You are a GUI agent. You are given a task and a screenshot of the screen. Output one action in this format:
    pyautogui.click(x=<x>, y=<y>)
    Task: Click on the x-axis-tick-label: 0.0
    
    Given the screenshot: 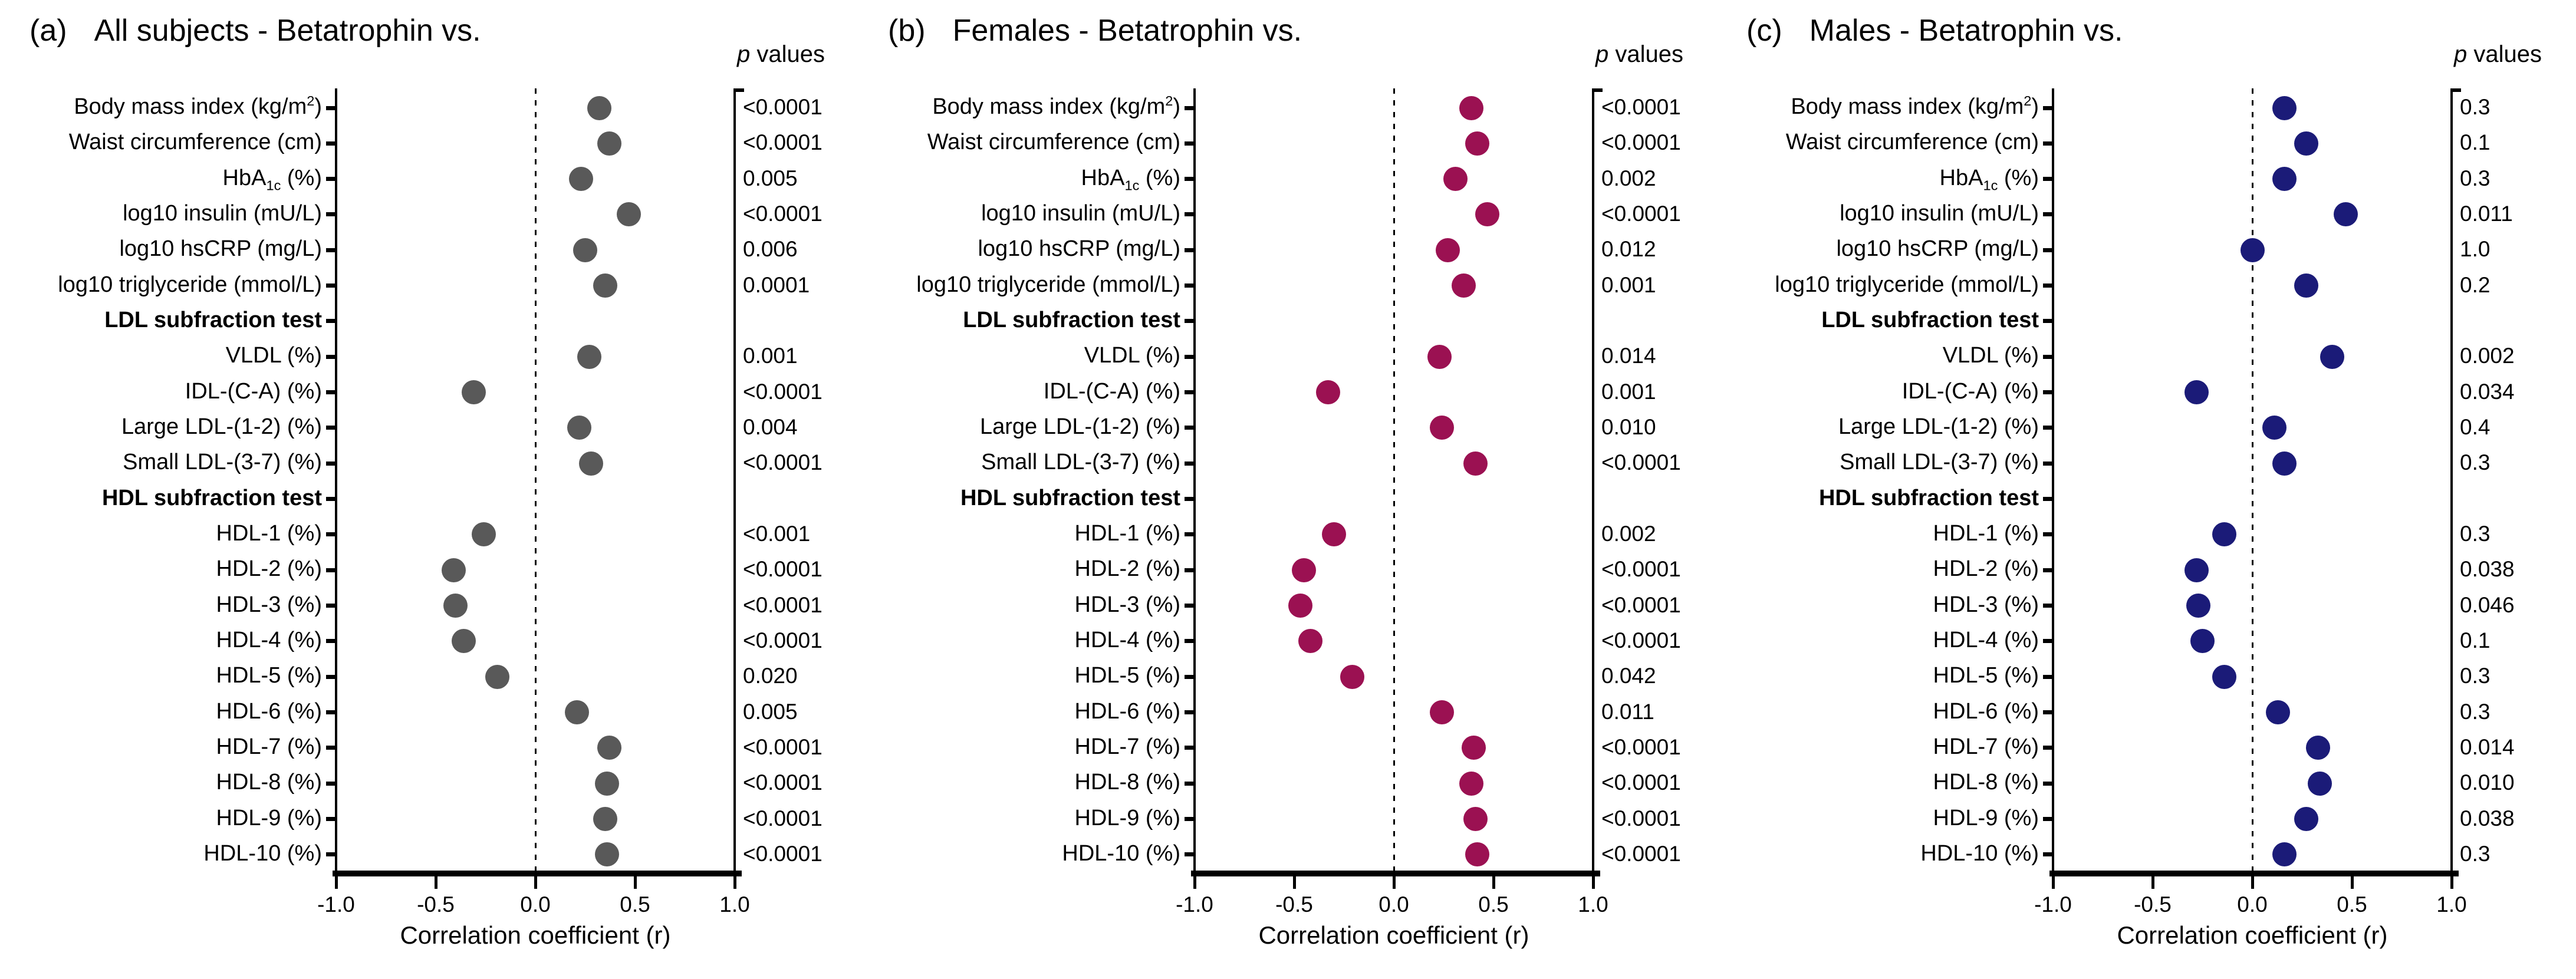 What is the action you would take?
    pyautogui.click(x=1394, y=904)
    